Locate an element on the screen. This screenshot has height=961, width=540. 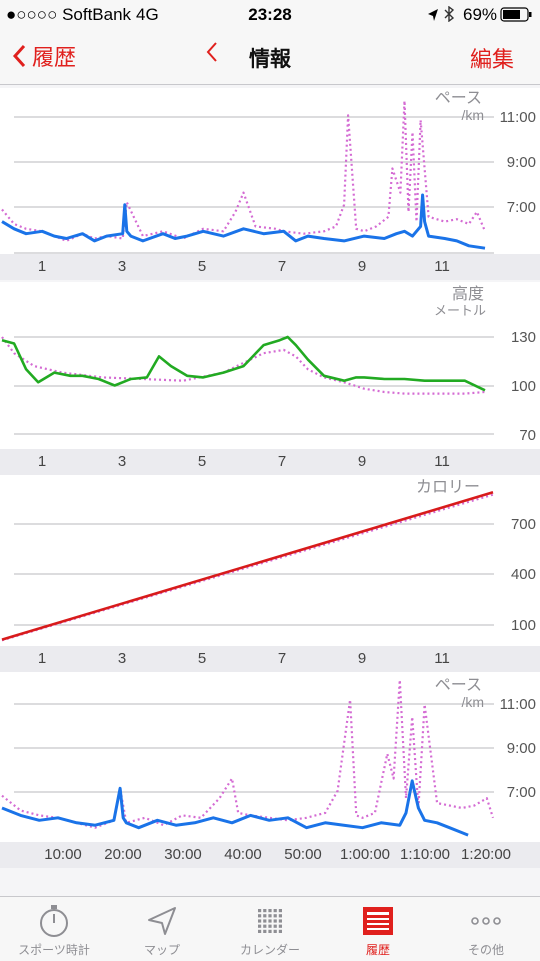
previous-button is located at coordinates (212, 54).